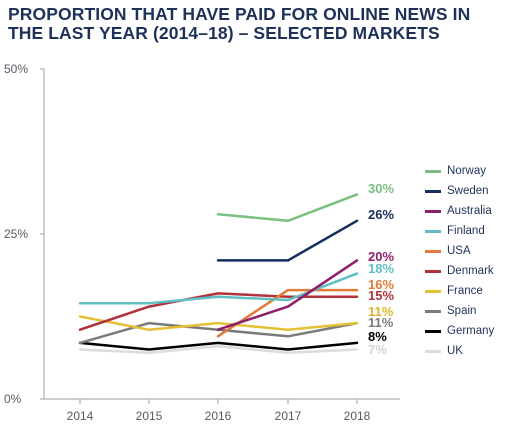 This screenshot has height=435, width=510. Describe the element at coordinates (433, 251) in the screenshot. I see `legend-swatch-usa` at that location.